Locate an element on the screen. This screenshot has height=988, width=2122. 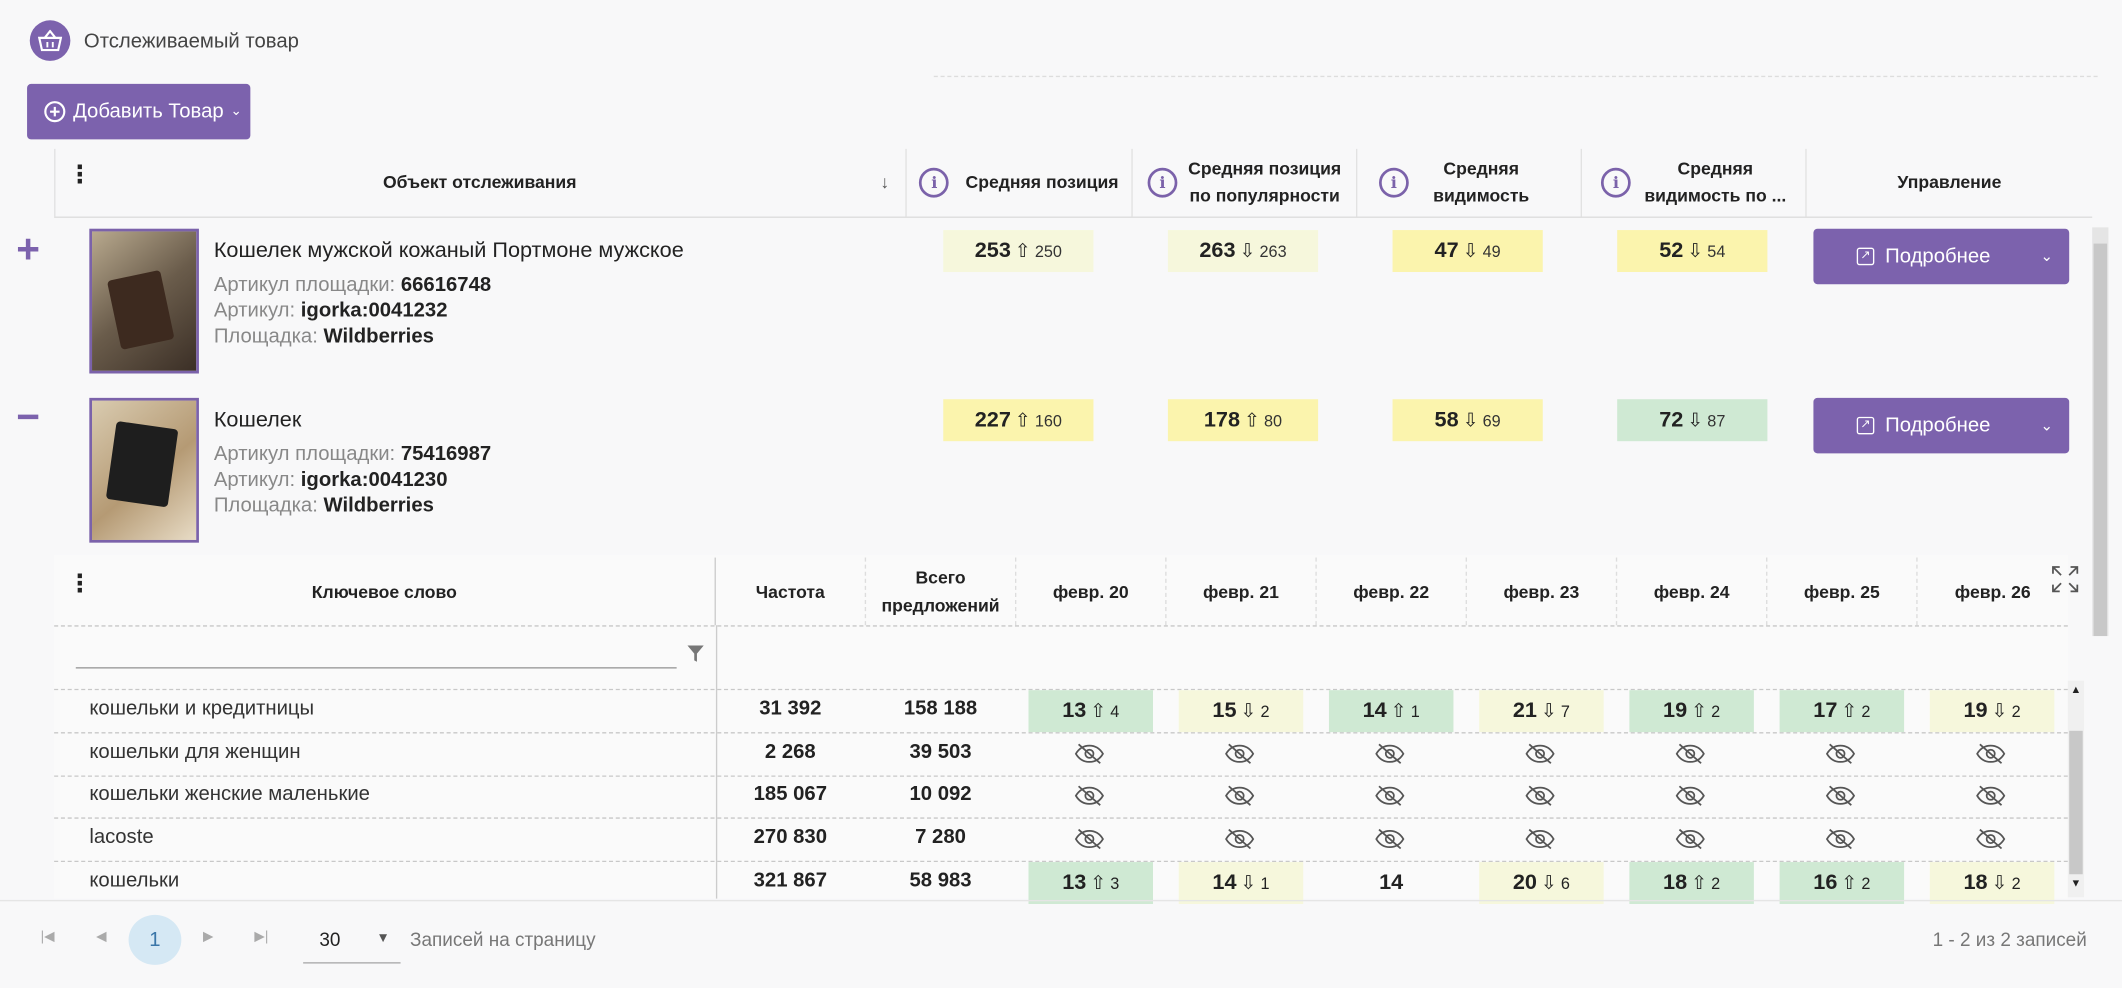
metric-cell: 72 ⇩ 87 is located at coordinates (1692, 420).